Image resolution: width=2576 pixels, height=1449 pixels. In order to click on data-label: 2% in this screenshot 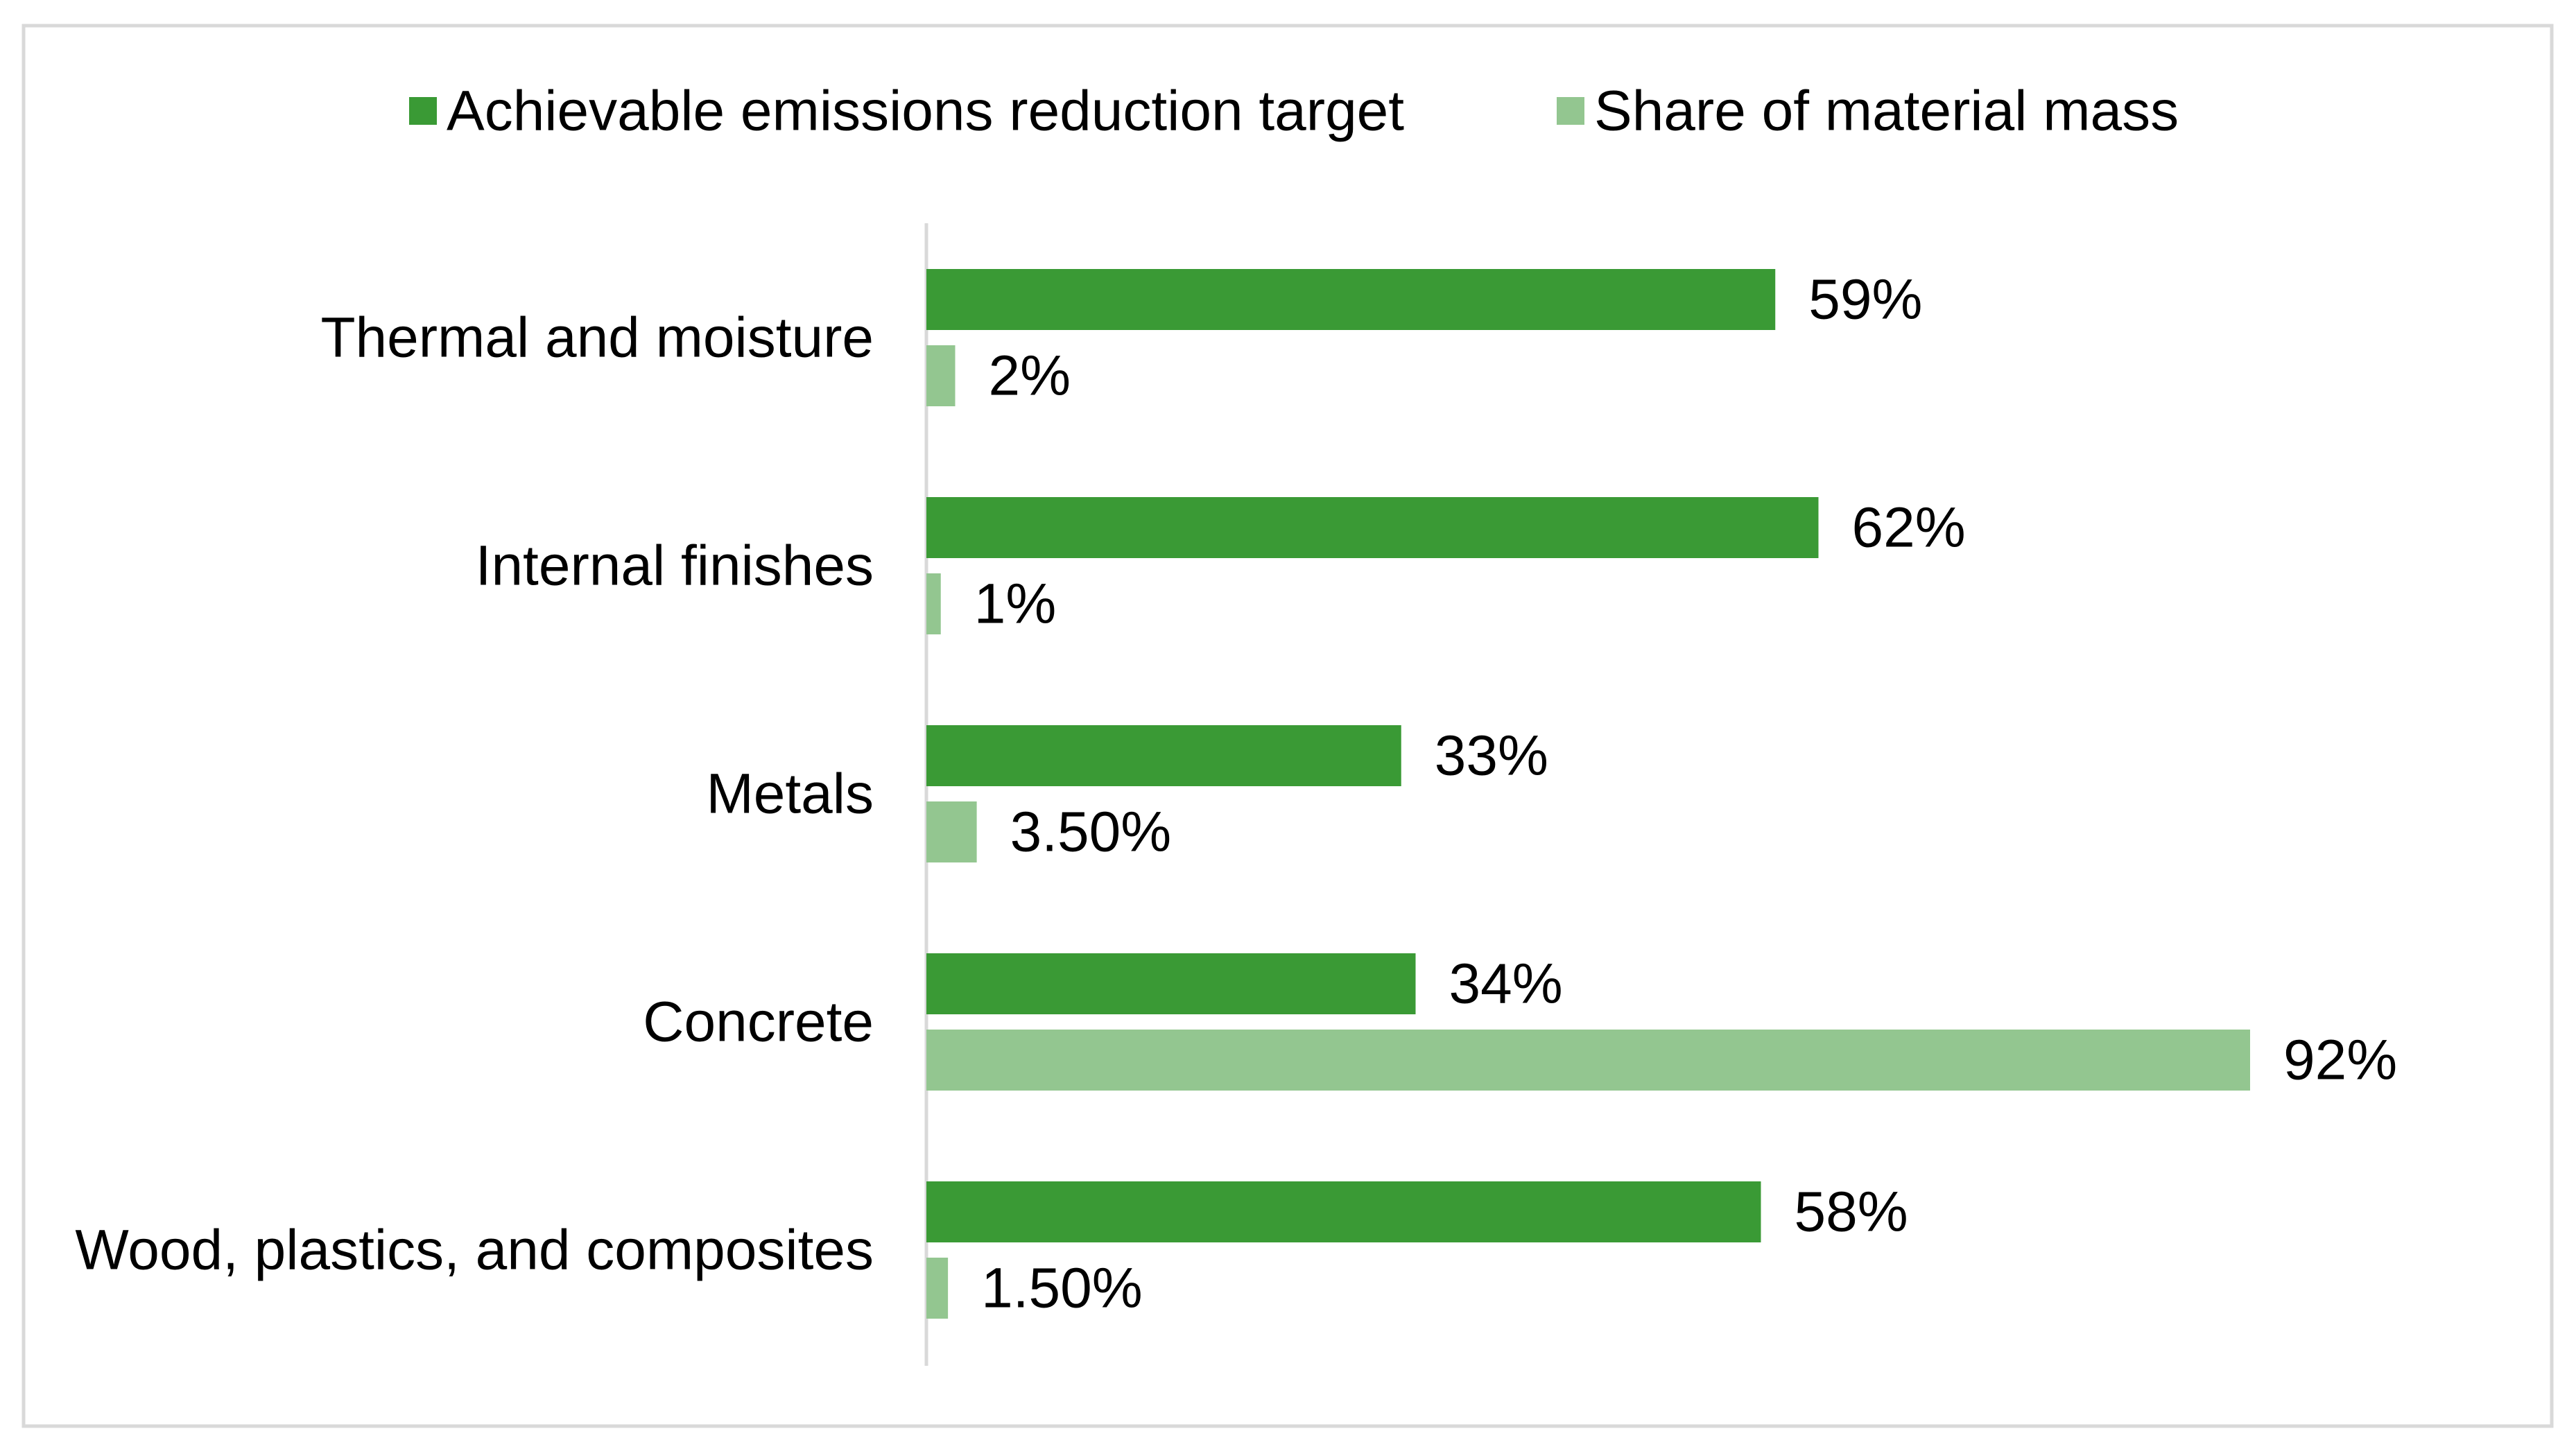, I will do `click(1030, 376)`.